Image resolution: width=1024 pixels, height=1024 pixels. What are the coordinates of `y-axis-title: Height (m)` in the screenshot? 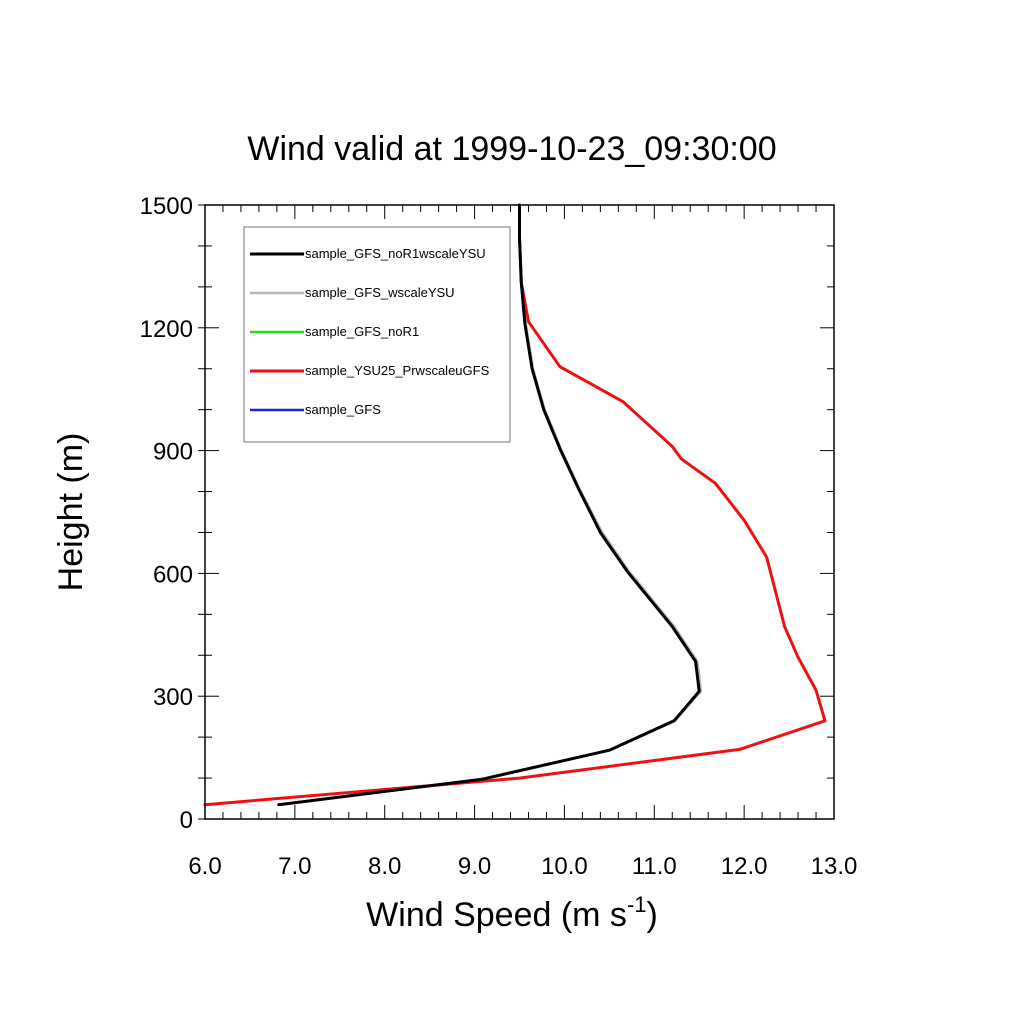 It's located at (71, 512).